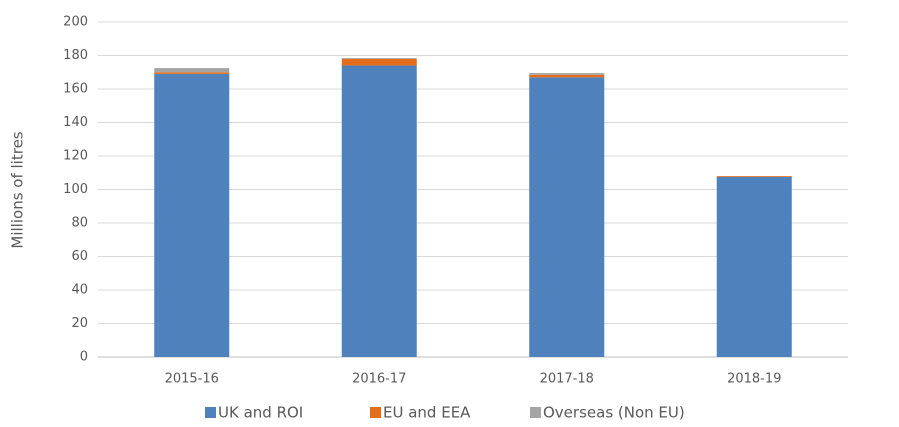 The width and height of the screenshot is (899, 427). What do you see at coordinates (18, 189) in the screenshot?
I see `y-axis-label: Millions of litres` at bounding box center [18, 189].